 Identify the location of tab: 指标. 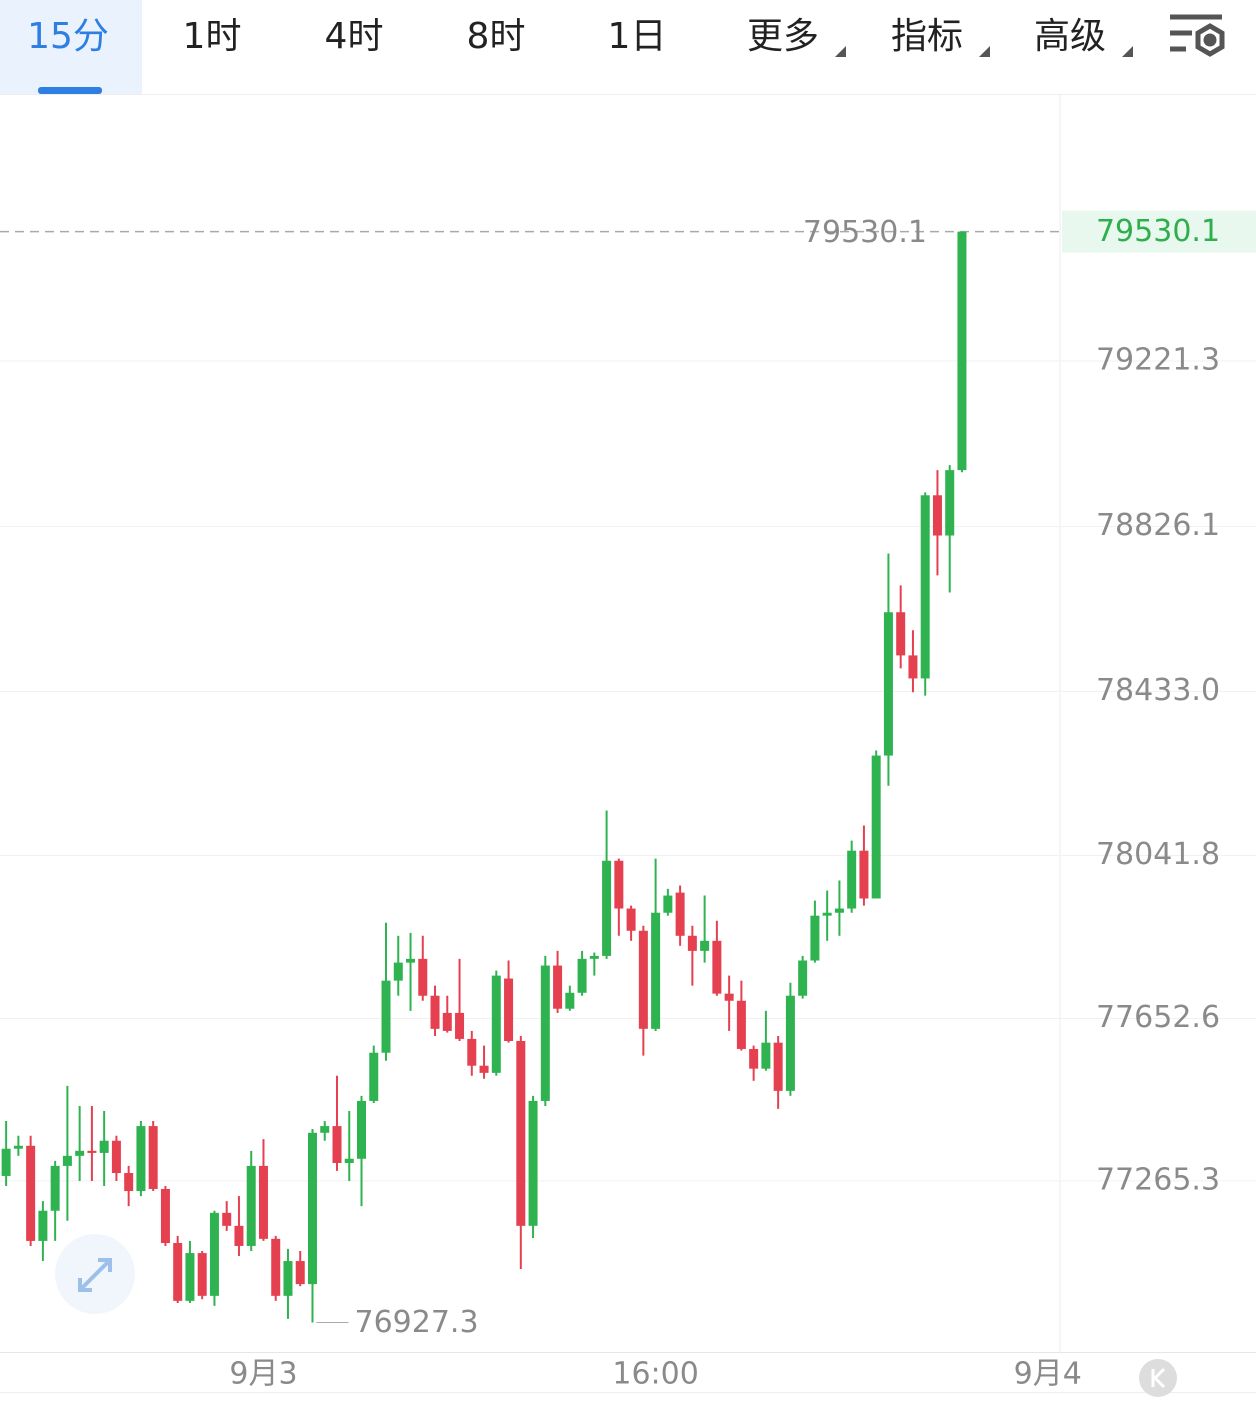
(927, 36).